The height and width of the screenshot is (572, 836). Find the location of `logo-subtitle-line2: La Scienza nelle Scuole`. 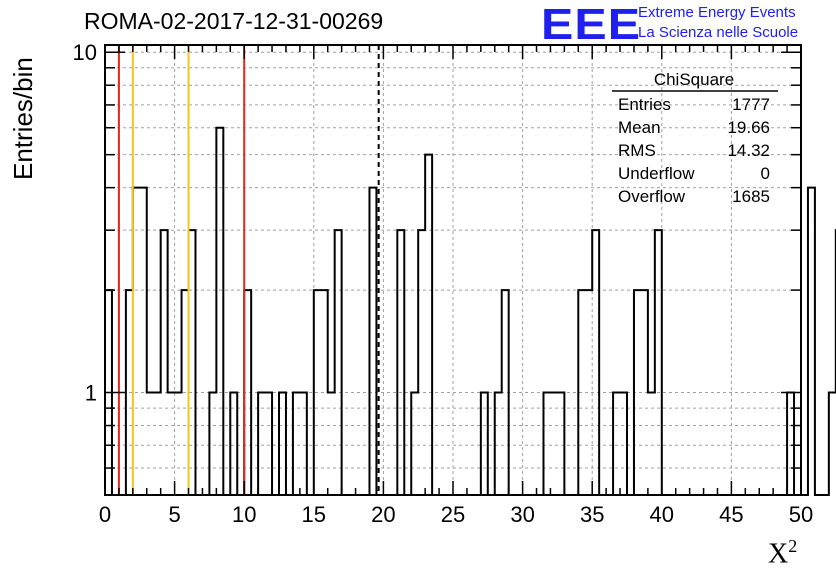

logo-subtitle-line2: La Scienza nelle Scuole is located at coordinates (718, 32).